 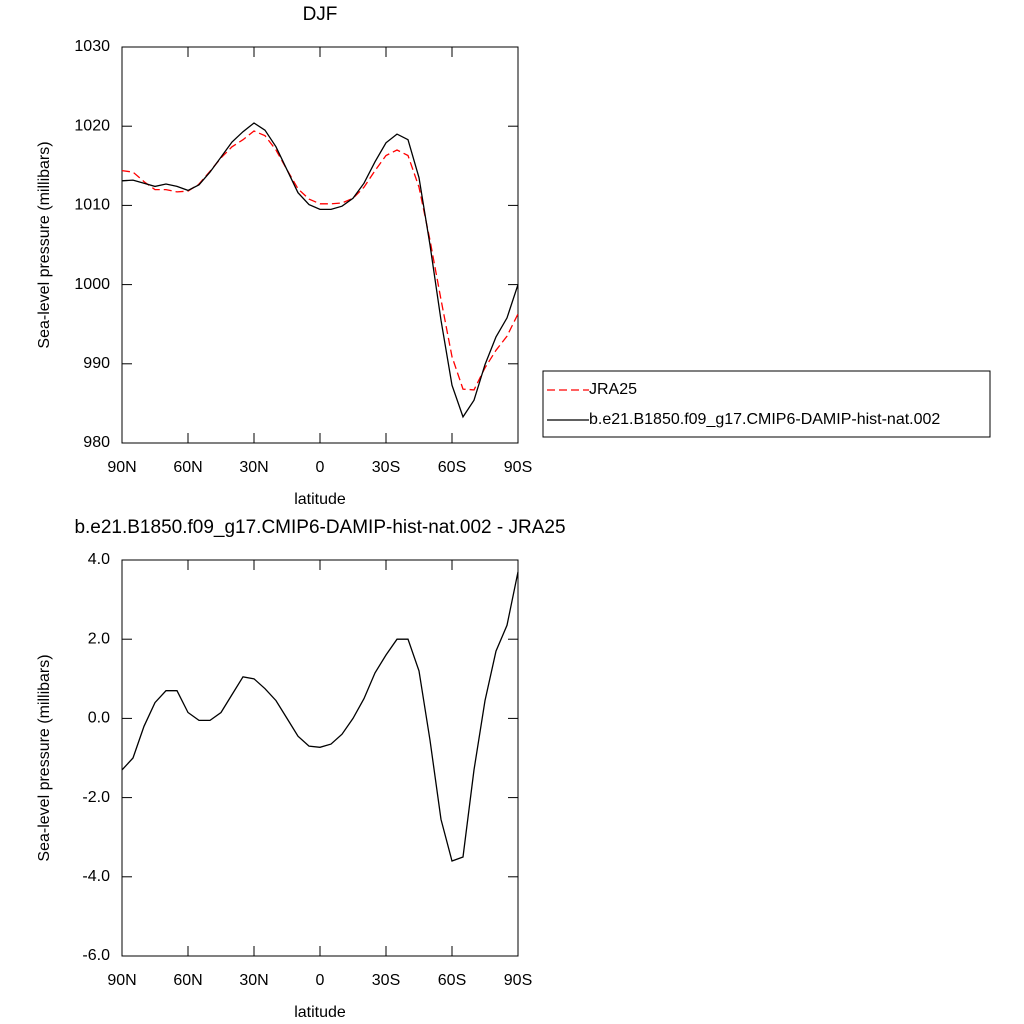 I want to click on y-tick-label: 1010, so click(x=92, y=205).